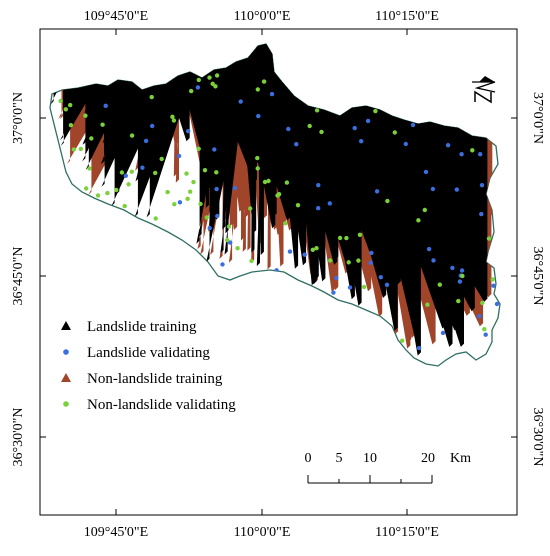  I want to click on scale-bar: 0 5 10 20 Km, so click(388, 467).